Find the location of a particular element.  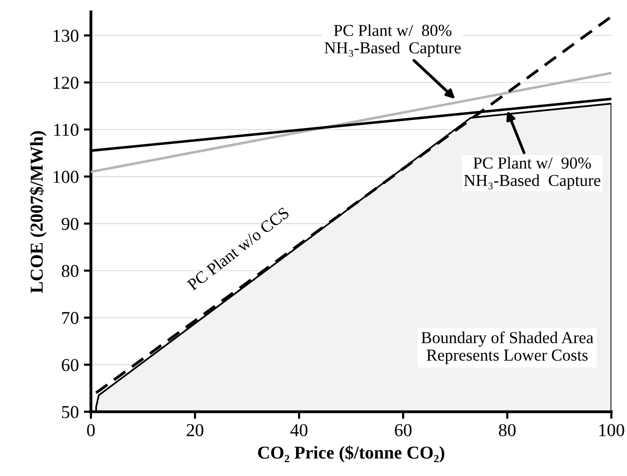

x-axis-title: CO₂ Price ($/tonne CO₂) is located at coordinates (351, 453).